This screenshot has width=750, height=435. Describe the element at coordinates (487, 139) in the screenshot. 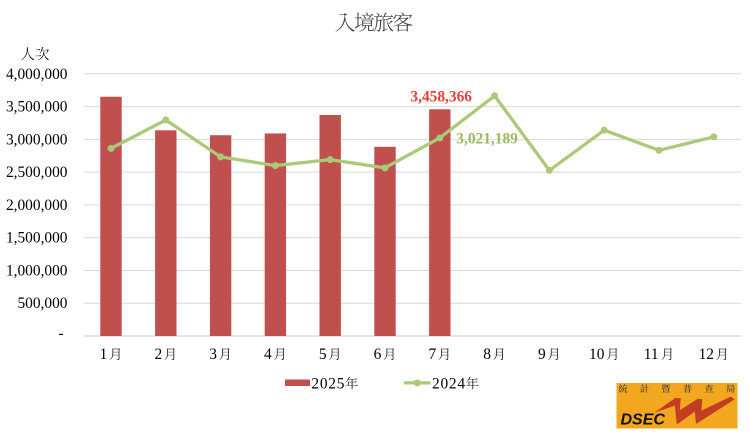

I see `svg-text: 3,021,189` at that location.